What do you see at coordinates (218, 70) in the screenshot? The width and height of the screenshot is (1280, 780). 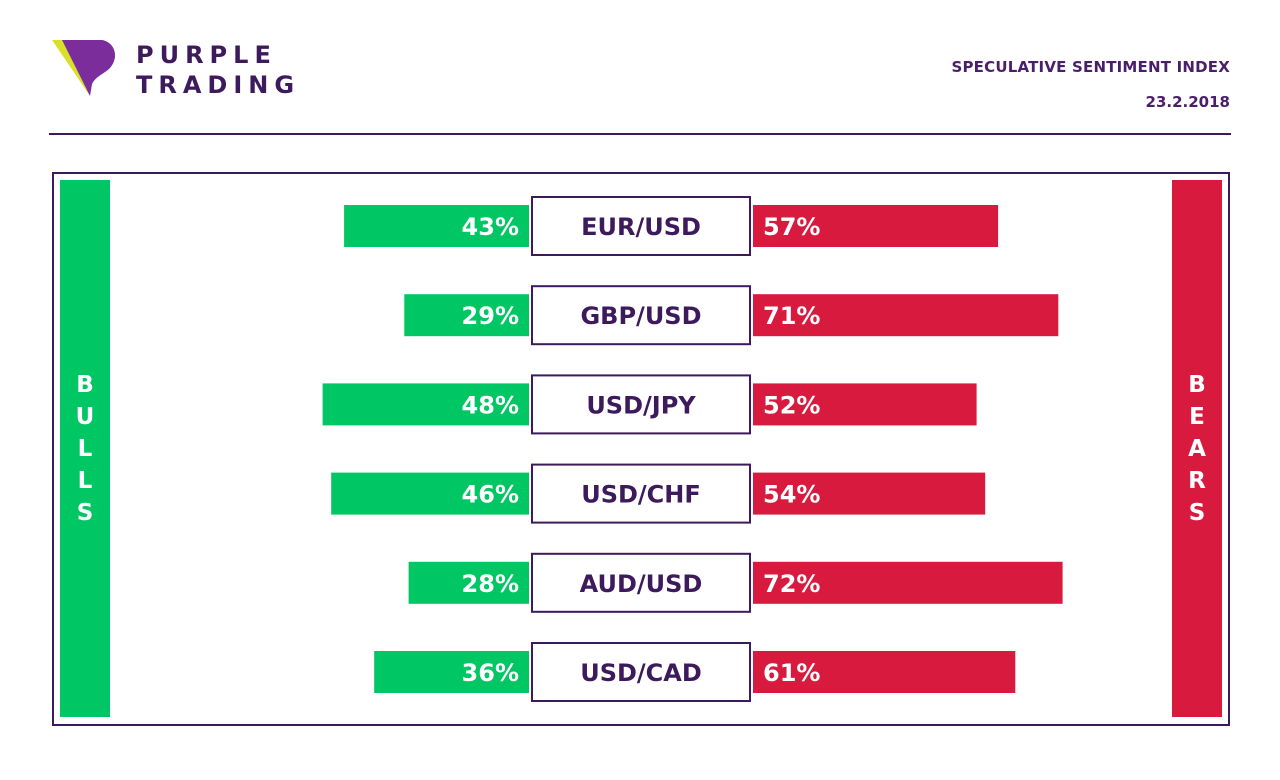 I see `brand-name: PURPLE TRADING` at bounding box center [218, 70].